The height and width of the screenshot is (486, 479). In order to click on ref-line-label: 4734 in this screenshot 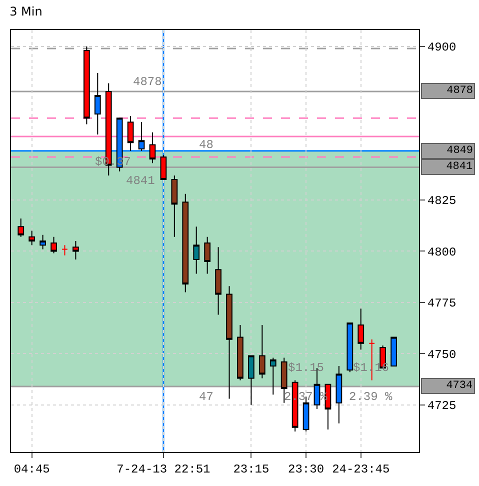, I will do `click(459, 386)`.